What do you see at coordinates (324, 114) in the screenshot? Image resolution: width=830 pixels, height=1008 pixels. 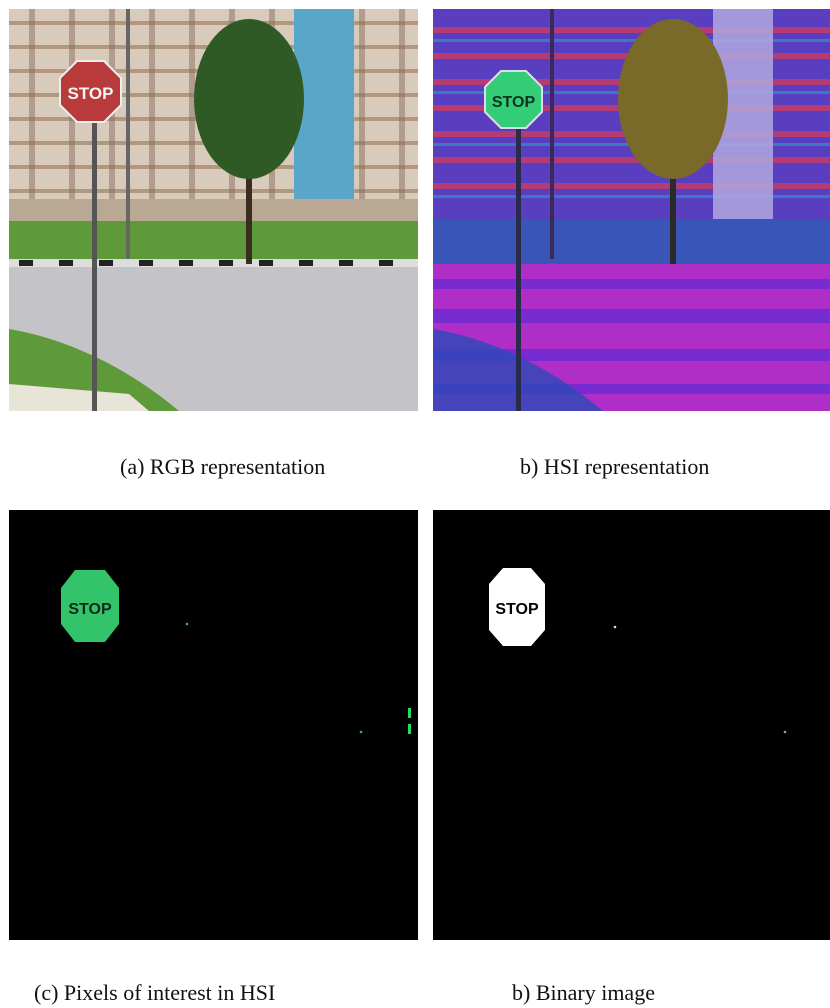 I see `blue-building-block` at bounding box center [324, 114].